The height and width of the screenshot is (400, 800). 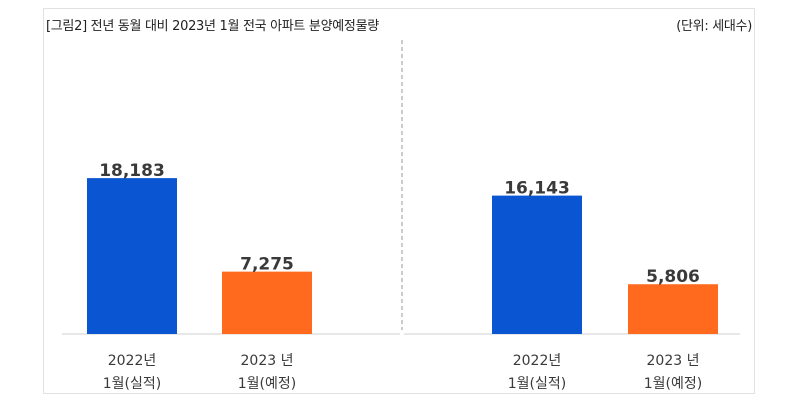 What do you see at coordinates (267, 265) in the screenshot?
I see `data-label: 7,275` at bounding box center [267, 265].